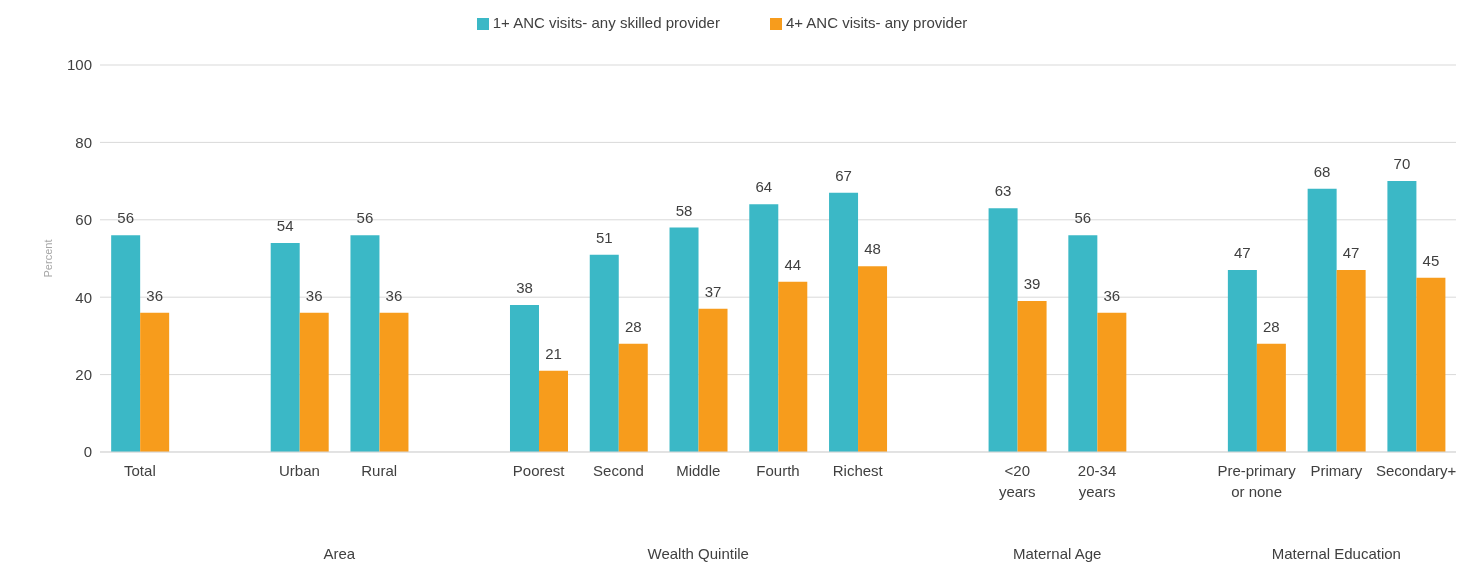 The image size is (1468, 580). Describe the element at coordinates (539, 470) in the screenshot. I see `x-tick-label: Poorest` at that location.